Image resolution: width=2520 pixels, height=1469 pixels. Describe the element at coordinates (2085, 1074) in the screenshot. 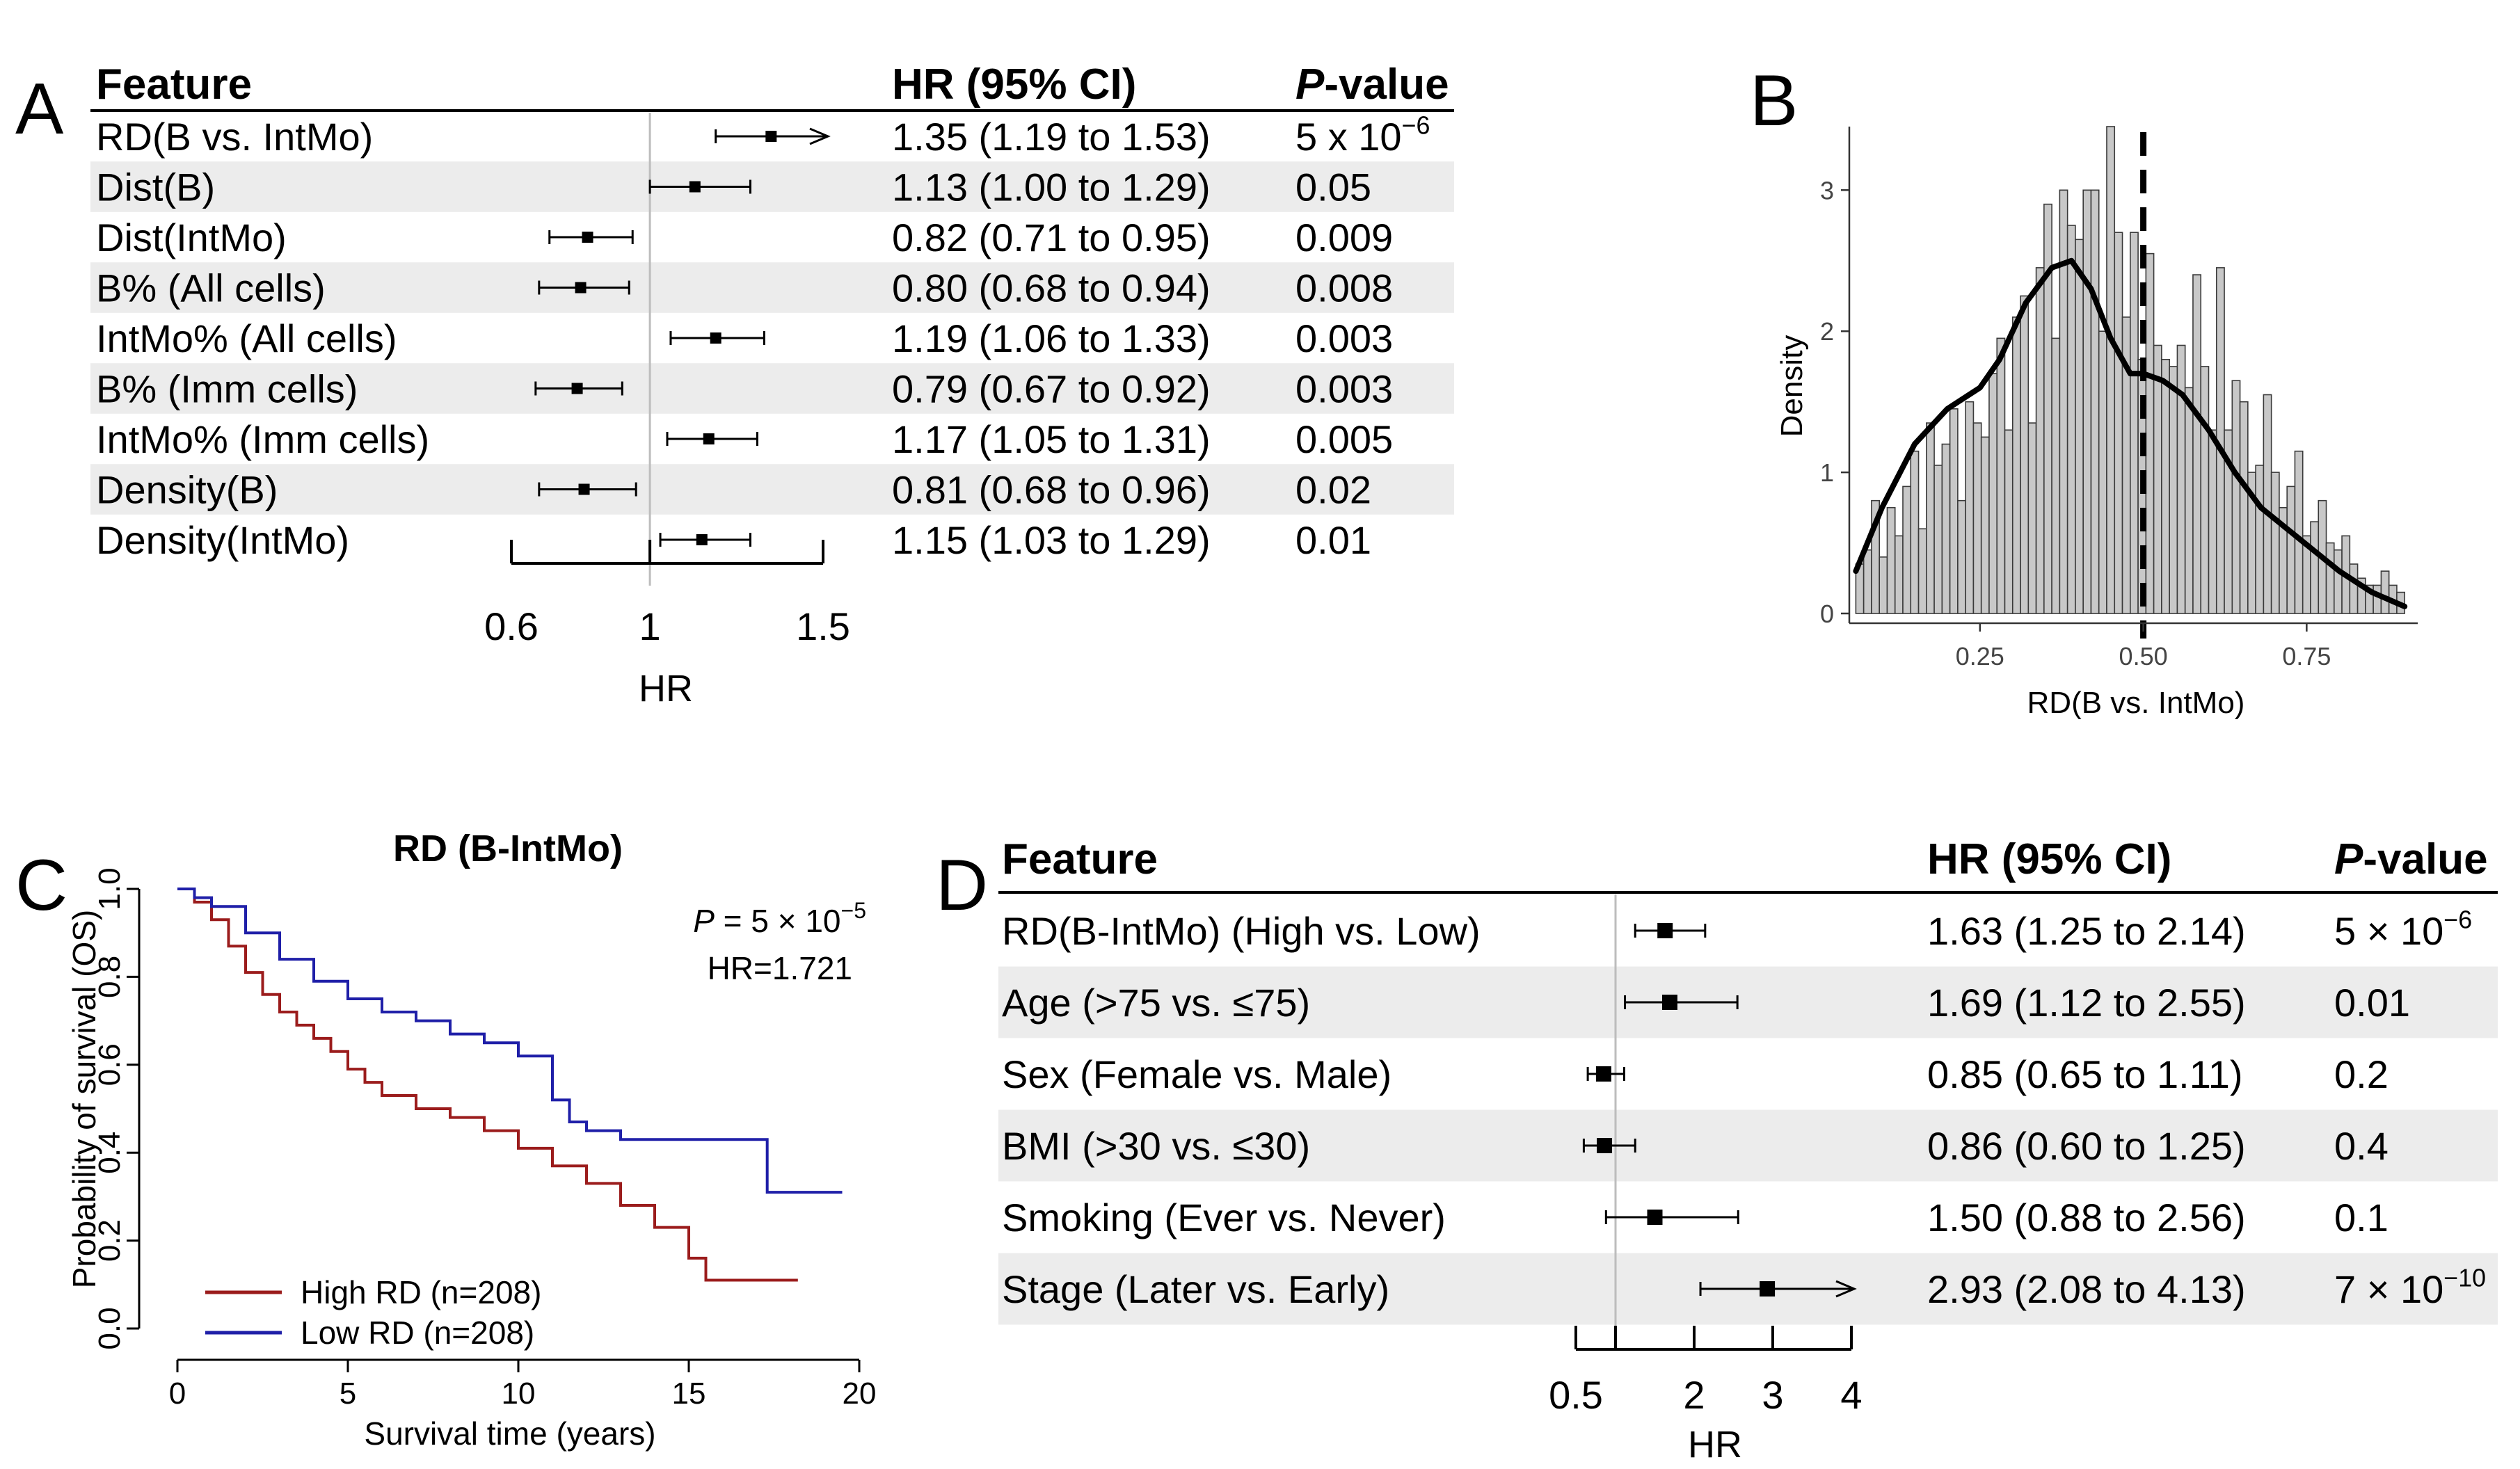

I see `panel-d-hr-ci-text: 0.85 (0.65 to 1.11)` at that location.